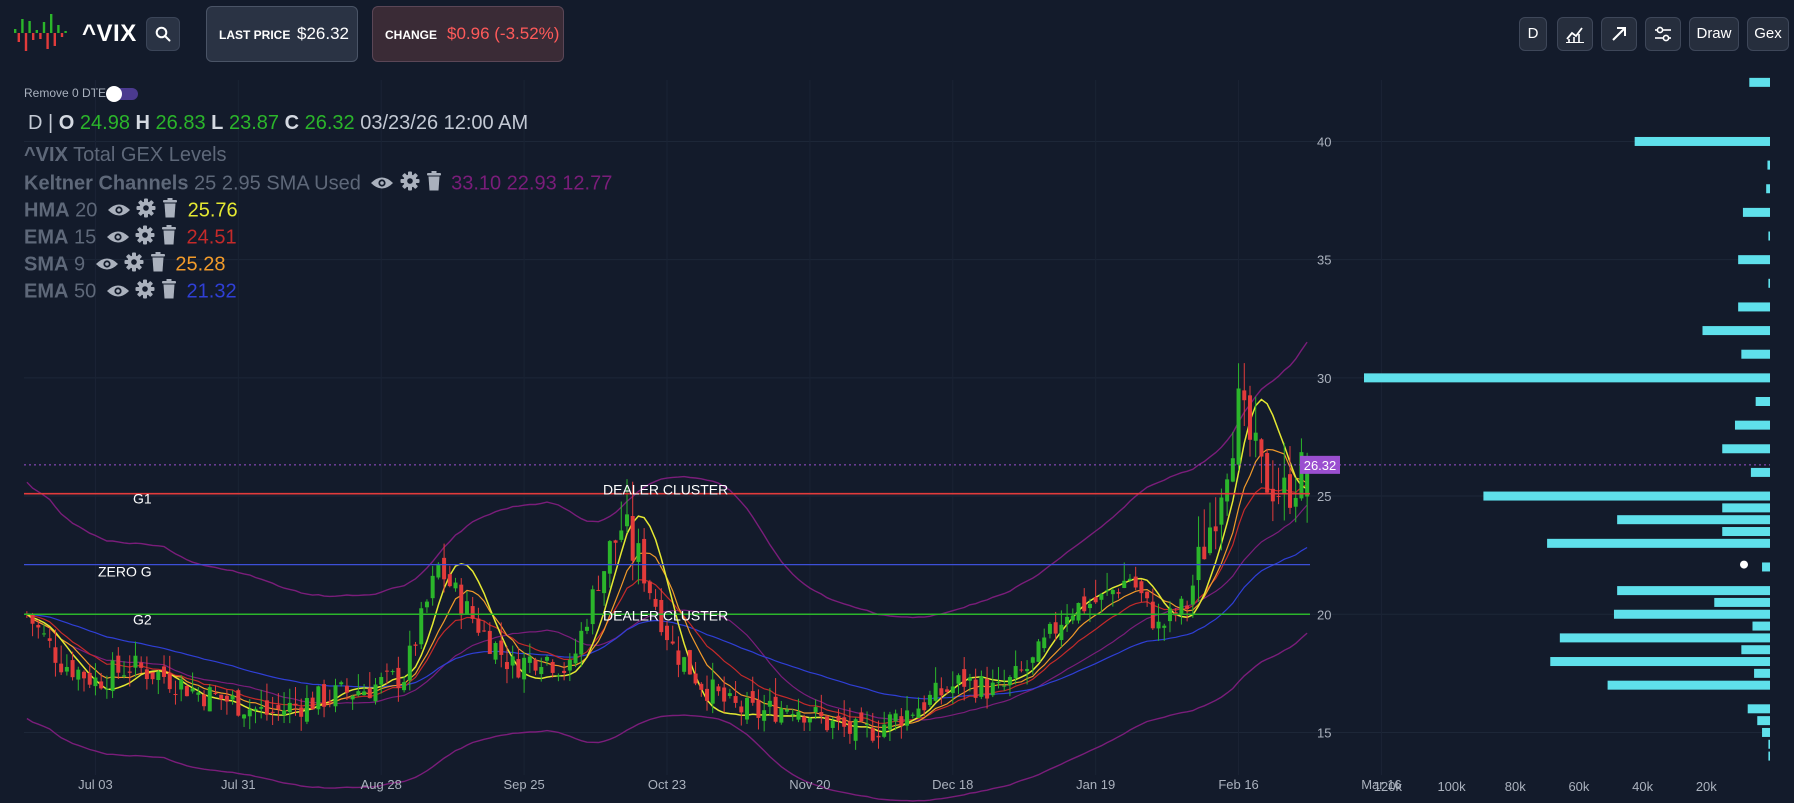  Describe the element at coordinates (1451, 786) in the screenshot. I see `gex-x-tick-label: 100k` at that location.